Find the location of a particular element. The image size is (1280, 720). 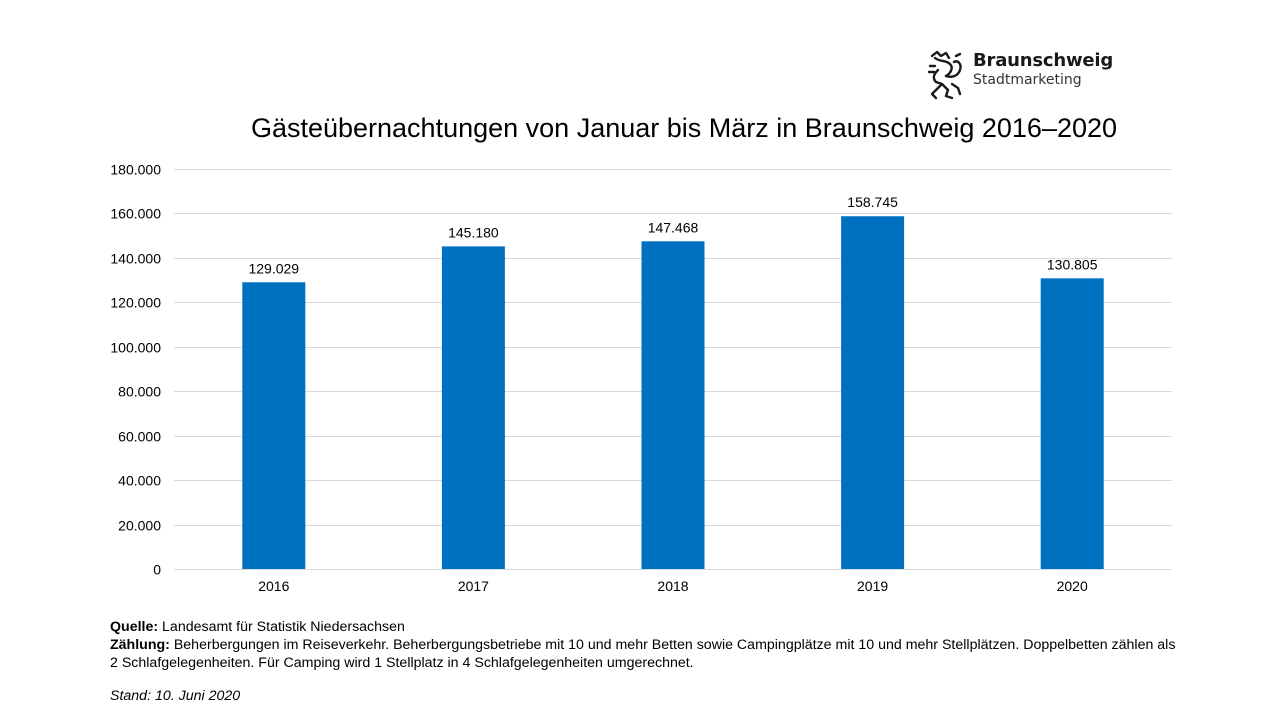

x-tick-label: 2016 is located at coordinates (273, 586).